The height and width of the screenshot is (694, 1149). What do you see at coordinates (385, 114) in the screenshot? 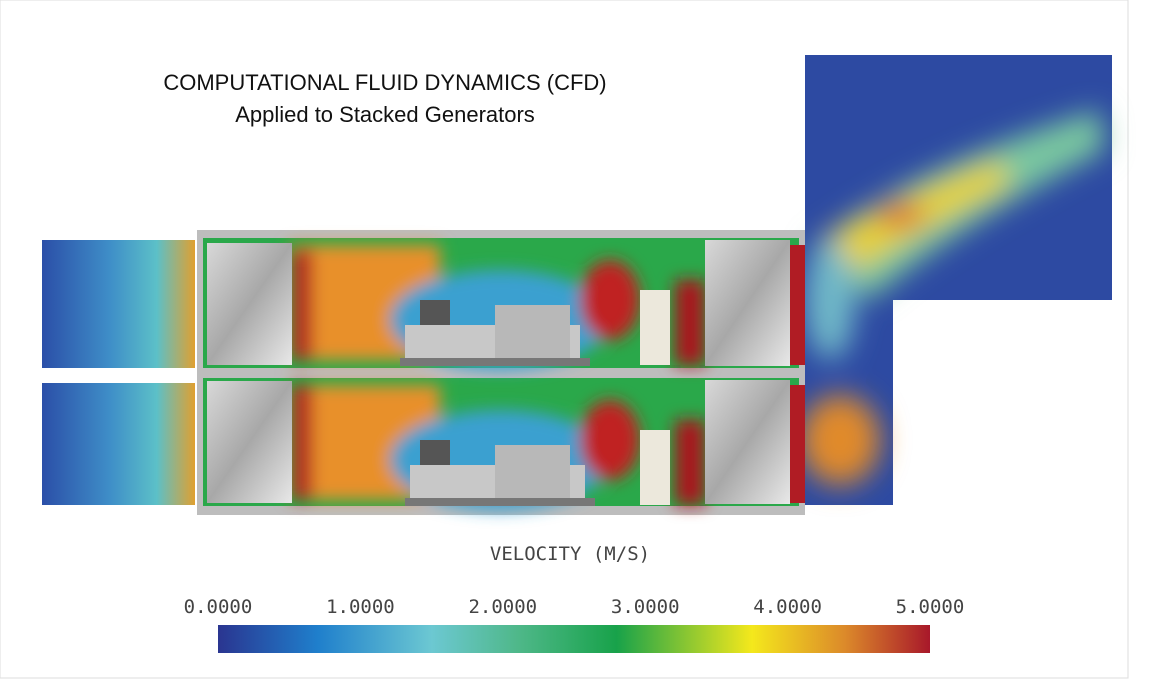
I see `subtitle: Applied to Stacked Generators` at bounding box center [385, 114].